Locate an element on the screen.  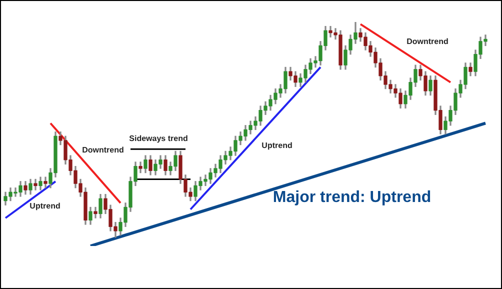
annotation: Major trend: Uptrend is located at coordinates (352, 197).